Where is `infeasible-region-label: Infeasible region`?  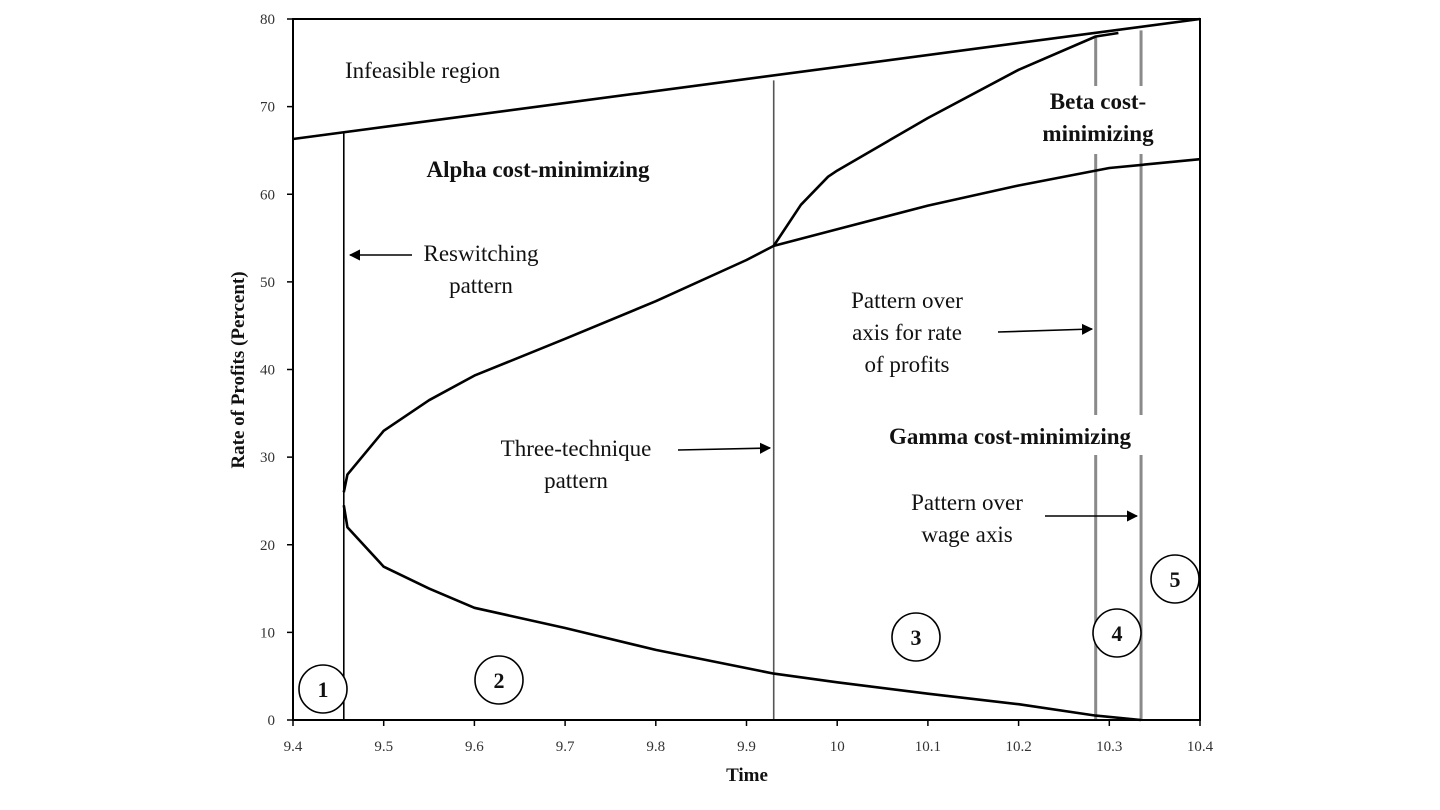
infeasible-region-label: Infeasible region is located at coordinates (423, 70).